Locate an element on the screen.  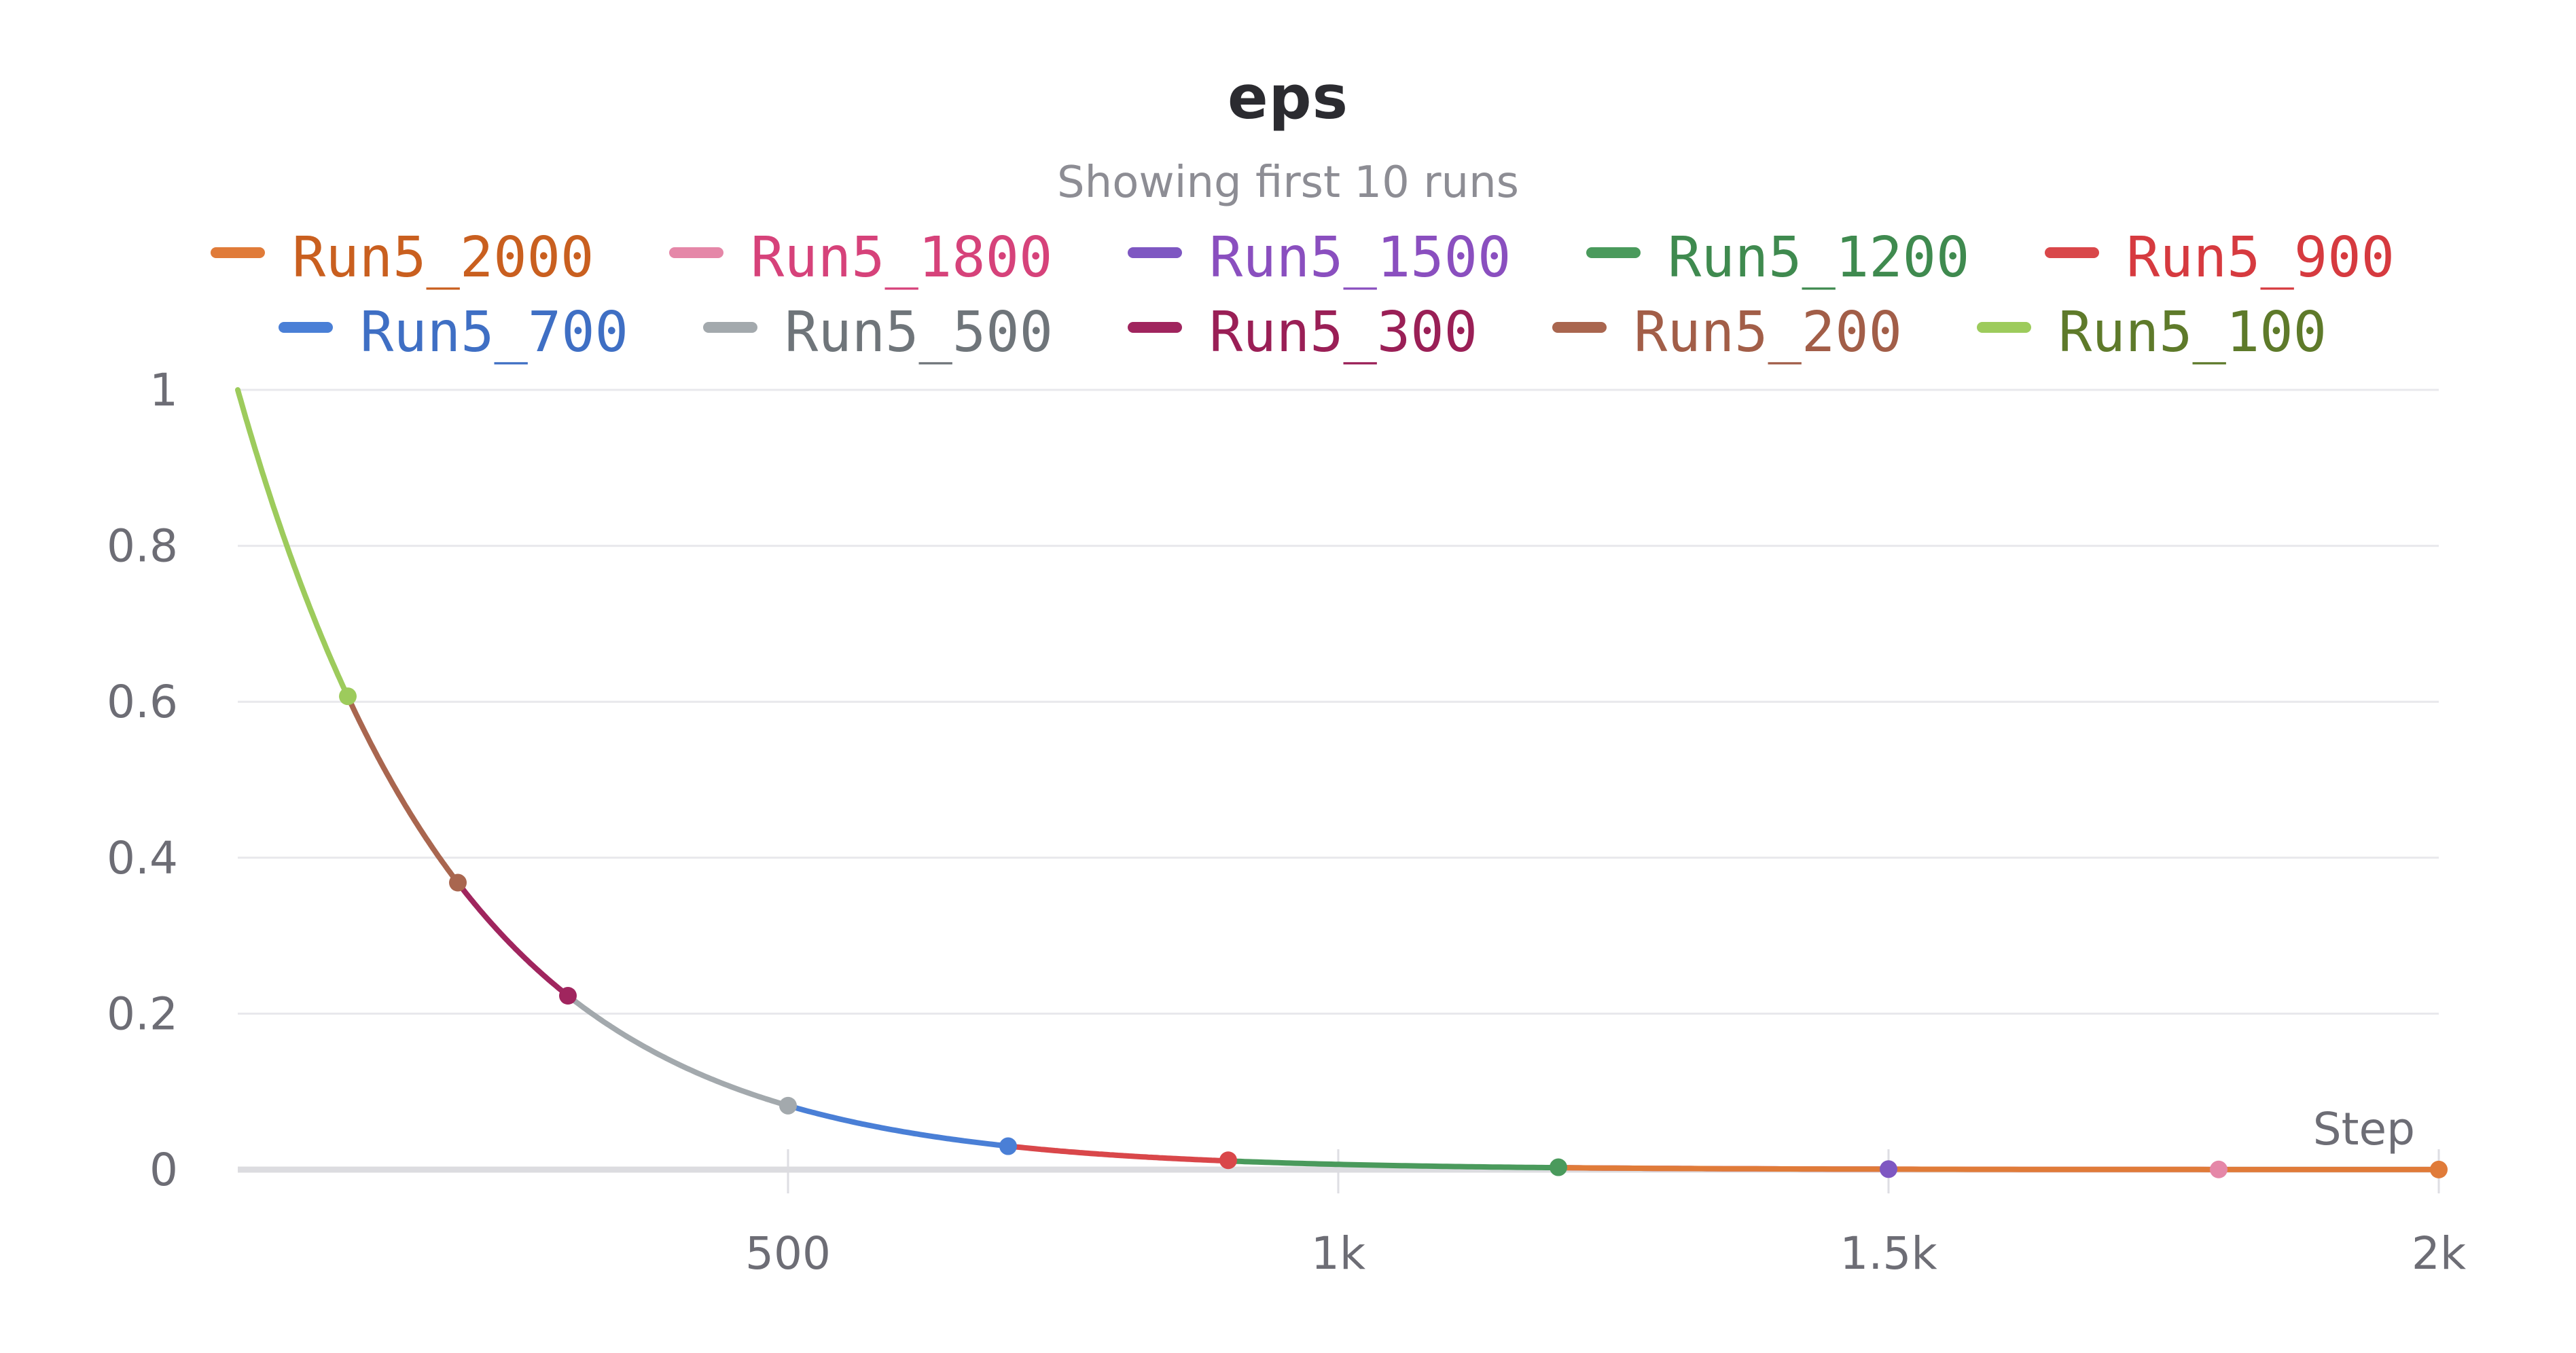
y-tick-label: 1 is located at coordinates (163, 390).